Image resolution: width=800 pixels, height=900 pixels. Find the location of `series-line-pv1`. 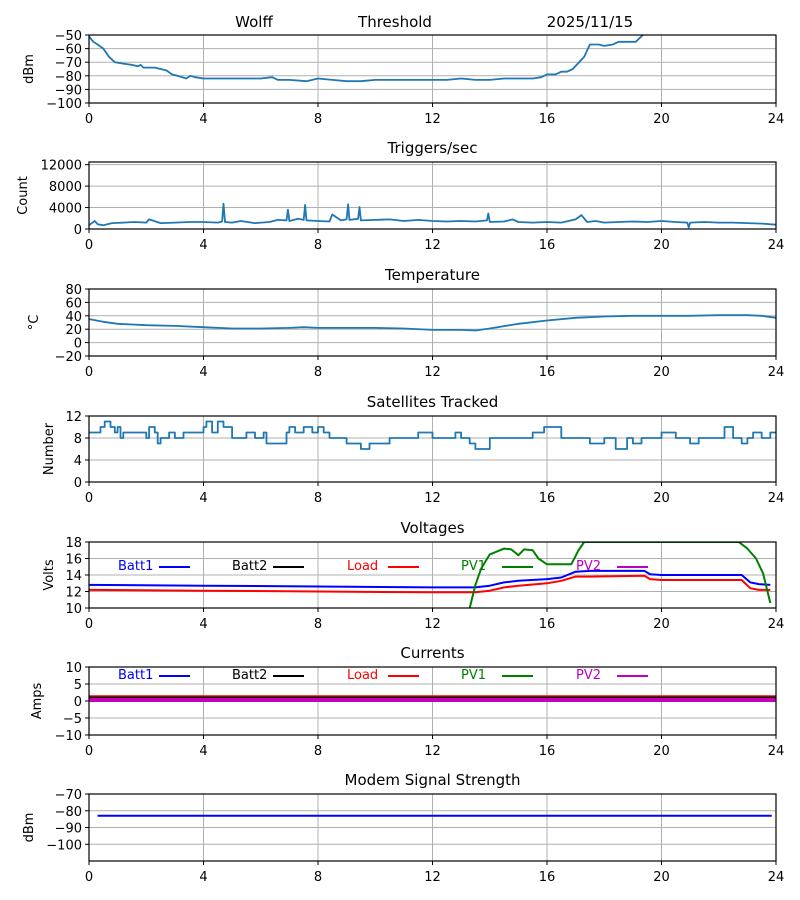

series-line-pv1 is located at coordinates (620, 575).